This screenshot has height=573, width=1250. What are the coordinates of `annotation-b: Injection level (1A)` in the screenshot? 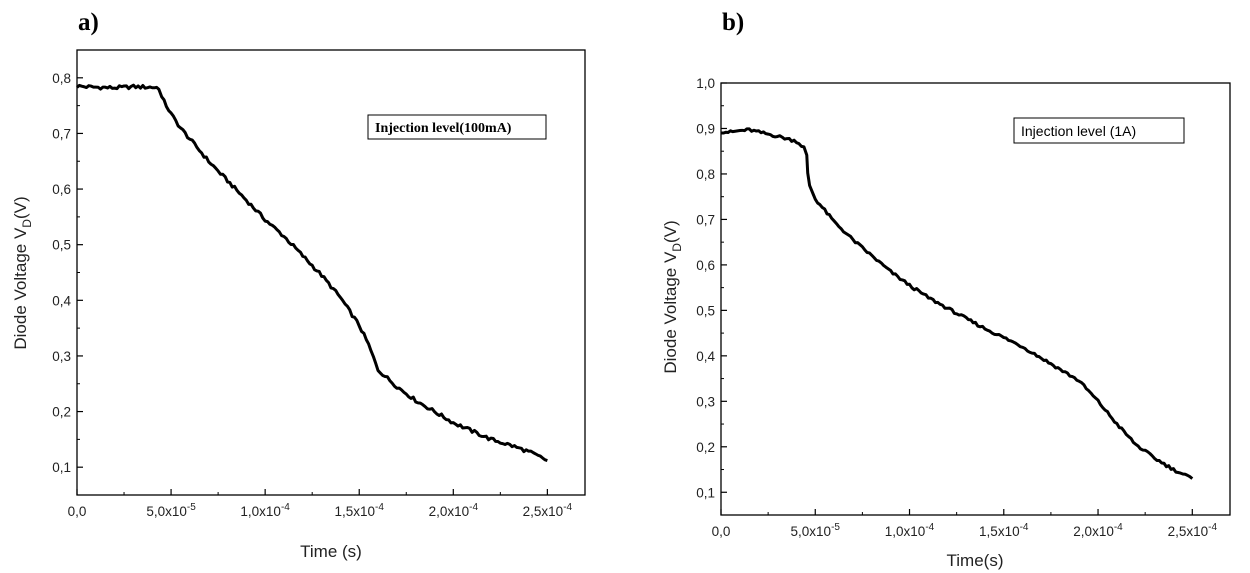 It's located at (1099, 130).